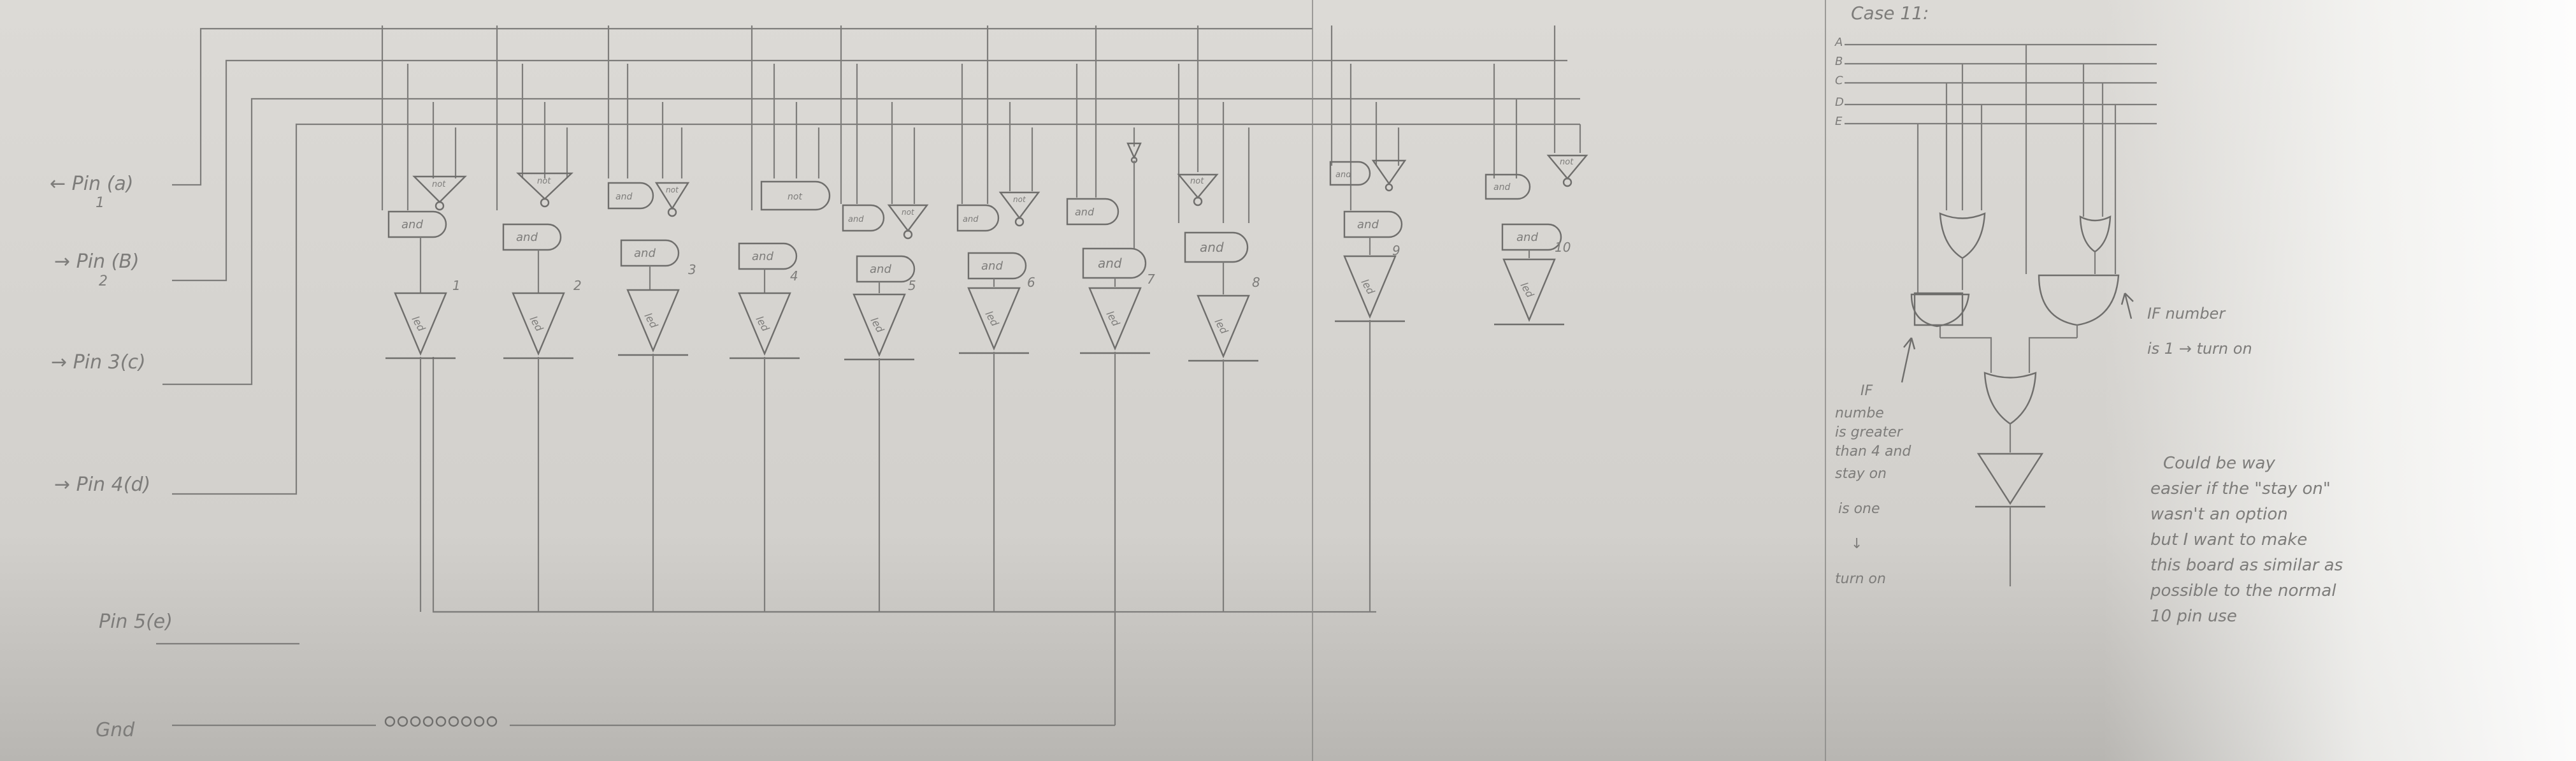 The image size is (2576, 761). Describe the element at coordinates (1839, 61) in the screenshot. I see `bus-label-b: B` at that location.